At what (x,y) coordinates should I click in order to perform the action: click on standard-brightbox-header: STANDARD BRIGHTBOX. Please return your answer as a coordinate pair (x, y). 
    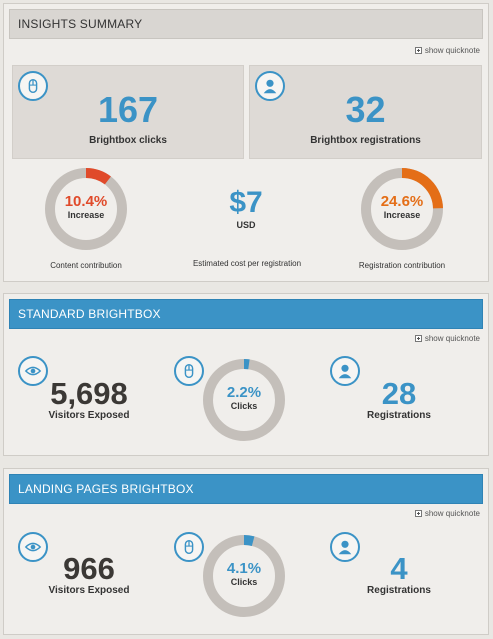
    Looking at the image, I should click on (246, 314).